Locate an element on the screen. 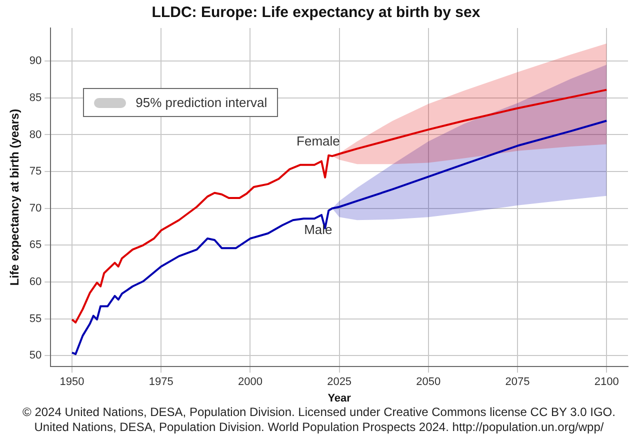 The image size is (638, 440). legend-box: 95% prediction interval is located at coordinates (180, 102).